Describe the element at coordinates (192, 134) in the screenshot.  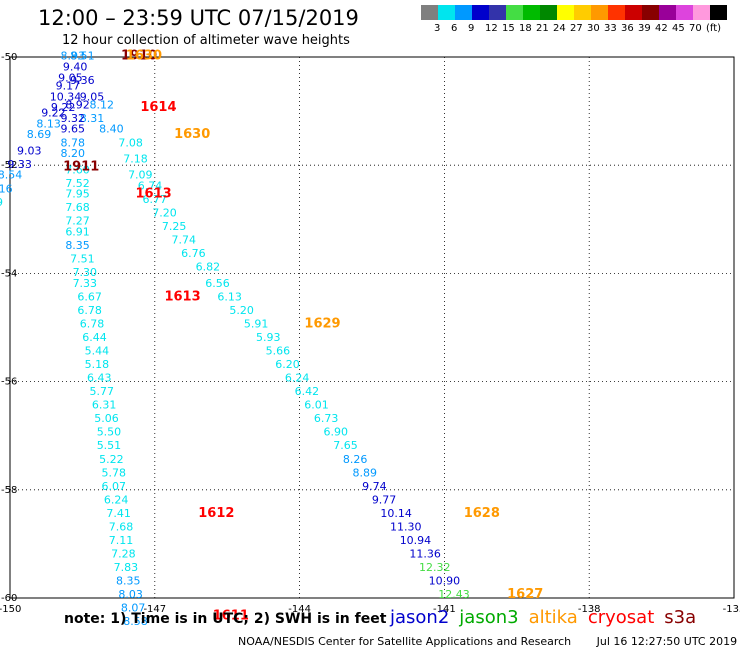
I see `pass-time-label: 1630` at that location.